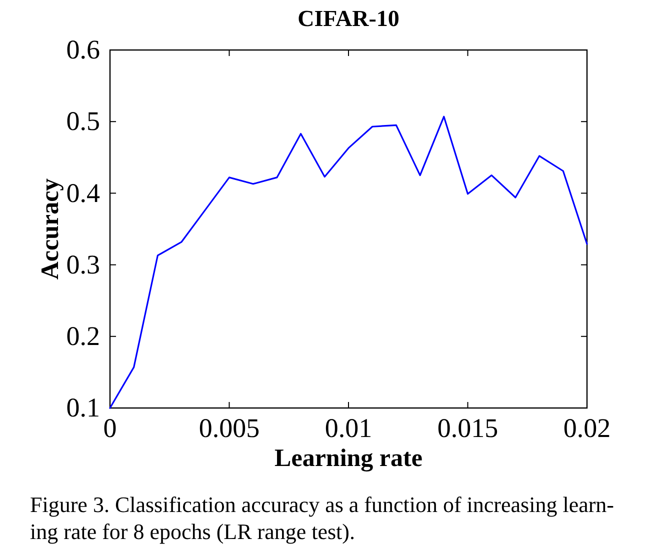  Describe the element at coordinates (83, 49) in the screenshot. I see `y-tick-label: 0.6` at that location.